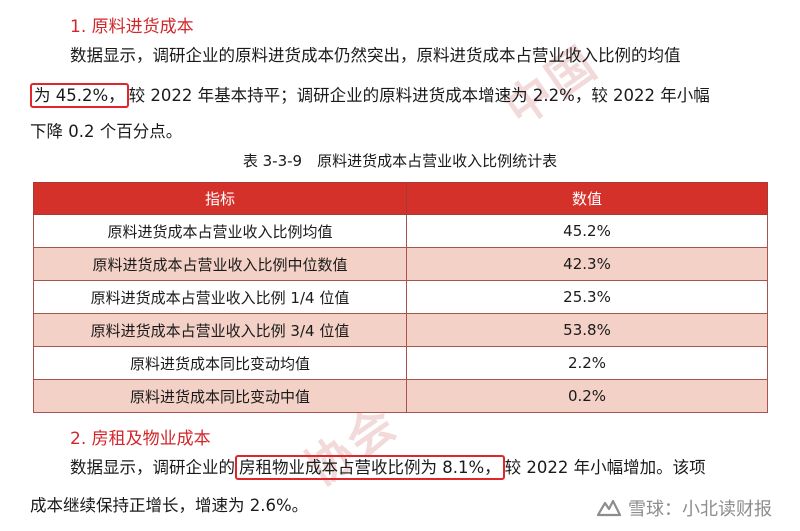 This screenshot has width=800, height=531. Describe the element at coordinates (220, 330) in the screenshot. I see `row-label: 原料进货成本占营业收入比例 3/4 位值` at that location.